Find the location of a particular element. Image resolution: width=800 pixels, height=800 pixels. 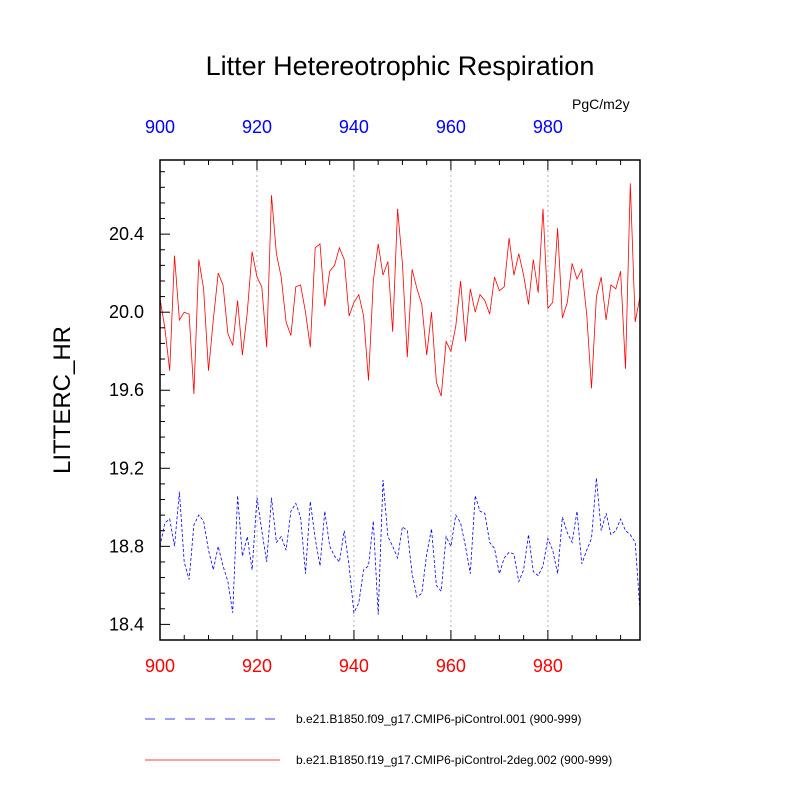

y-tick-label: 18.8 is located at coordinates (126, 546).